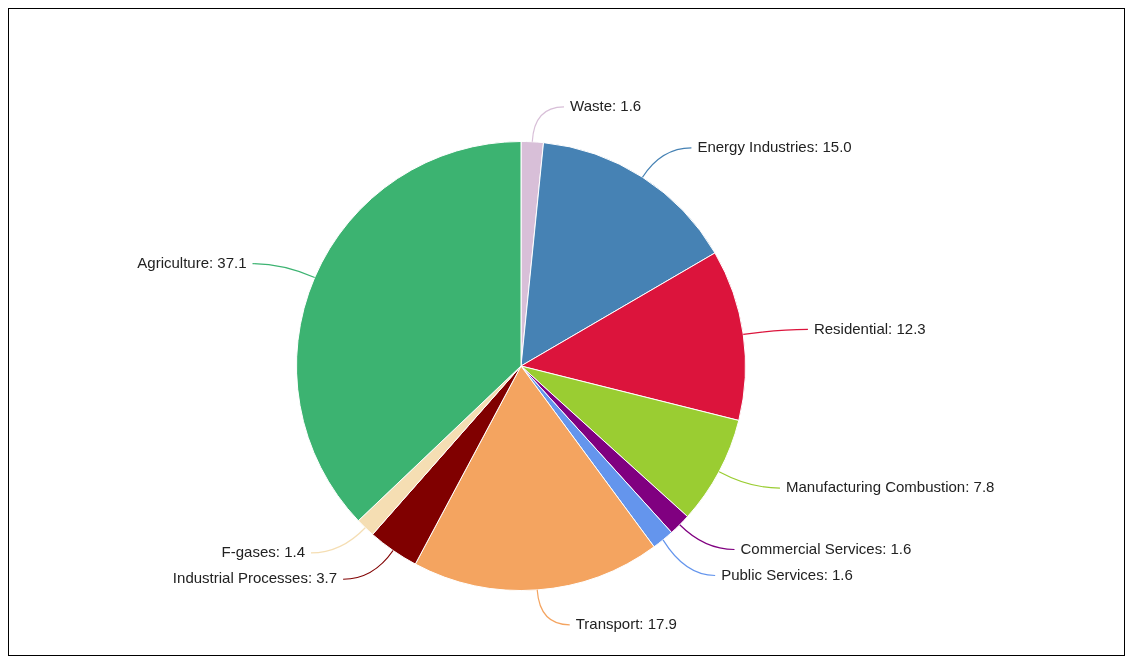 The image size is (1133, 664). I want to click on slice-label: Residential: 12.3, so click(869, 328).